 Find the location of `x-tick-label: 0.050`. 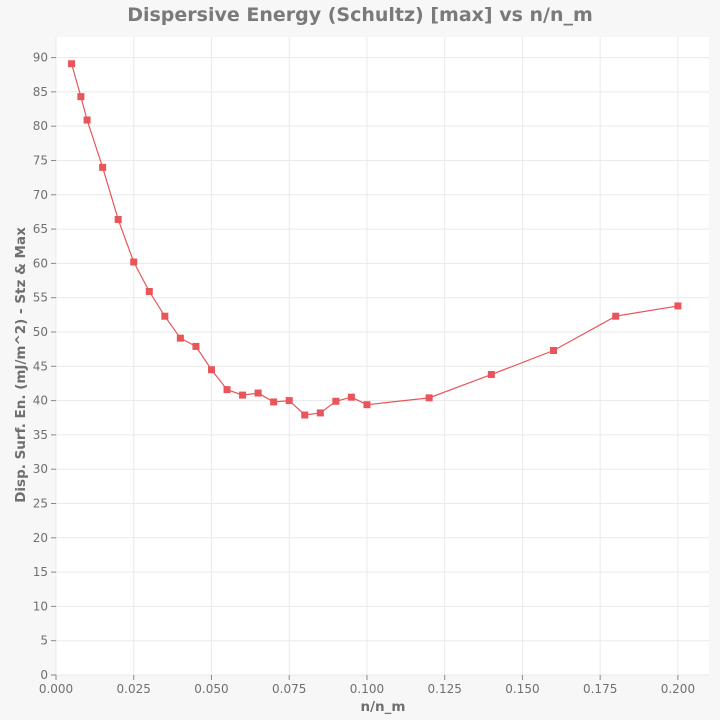

x-tick-label: 0.050 is located at coordinates (211, 689).